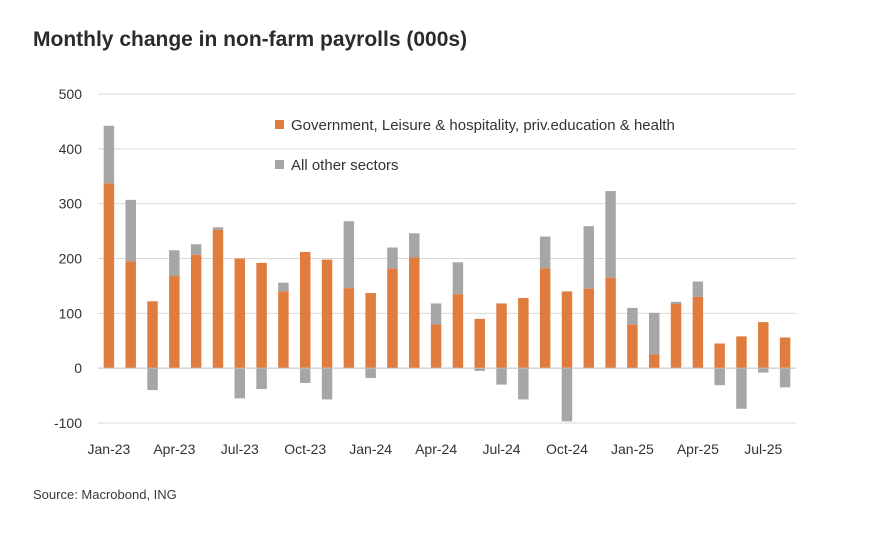 The height and width of the screenshot is (544, 873). Describe the element at coordinates (105, 494) in the screenshot. I see `source-note: Source: Macrobond, ING` at that location.